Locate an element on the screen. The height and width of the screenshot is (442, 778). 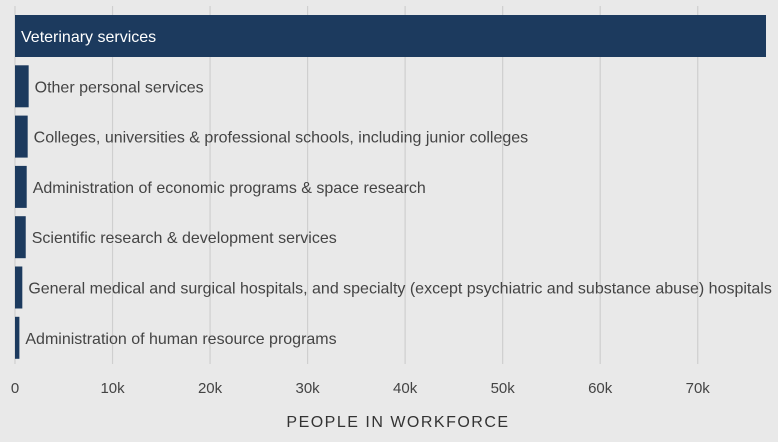
x-tick-label: 30k is located at coordinates (308, 388).